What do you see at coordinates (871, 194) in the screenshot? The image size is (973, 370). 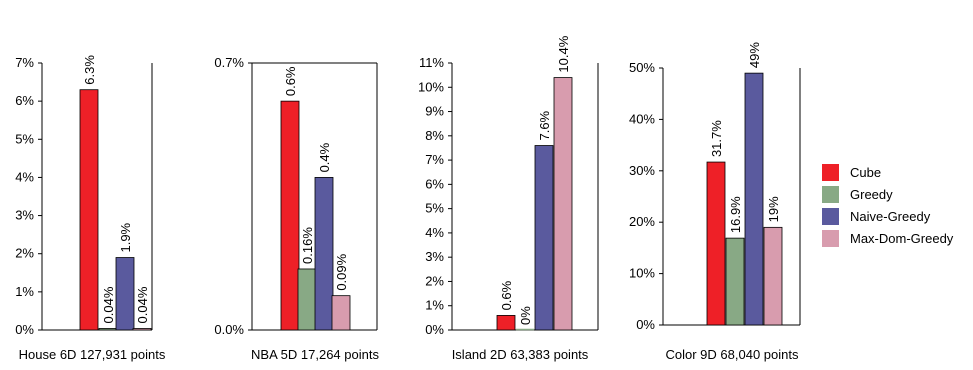 I see `legend-label: Greedy` at bounding box center [871, 194].